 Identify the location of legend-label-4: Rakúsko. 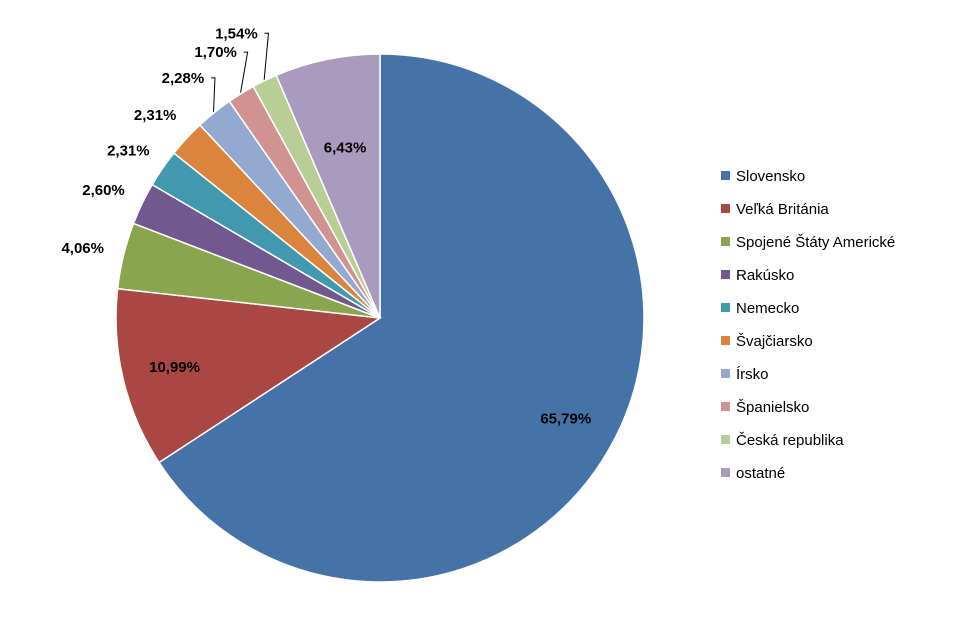
(765, 275).